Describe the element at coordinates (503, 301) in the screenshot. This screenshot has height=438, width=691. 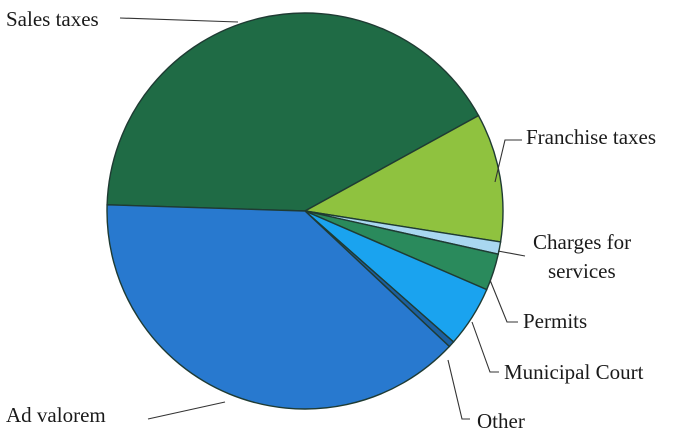
I see `leader-permits` at that location.